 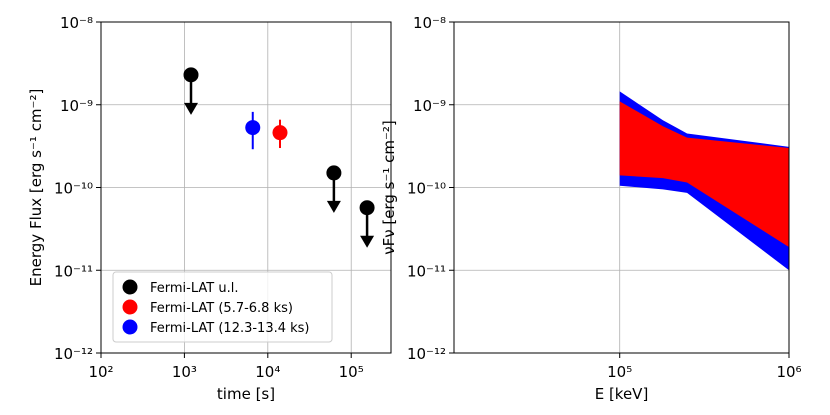 What do you see at coordinates (230, 328) in the screenshot?
I see `legend-label: Fermi-LAT (12.3-13.4 ks)` at bounding box center [230, 328].